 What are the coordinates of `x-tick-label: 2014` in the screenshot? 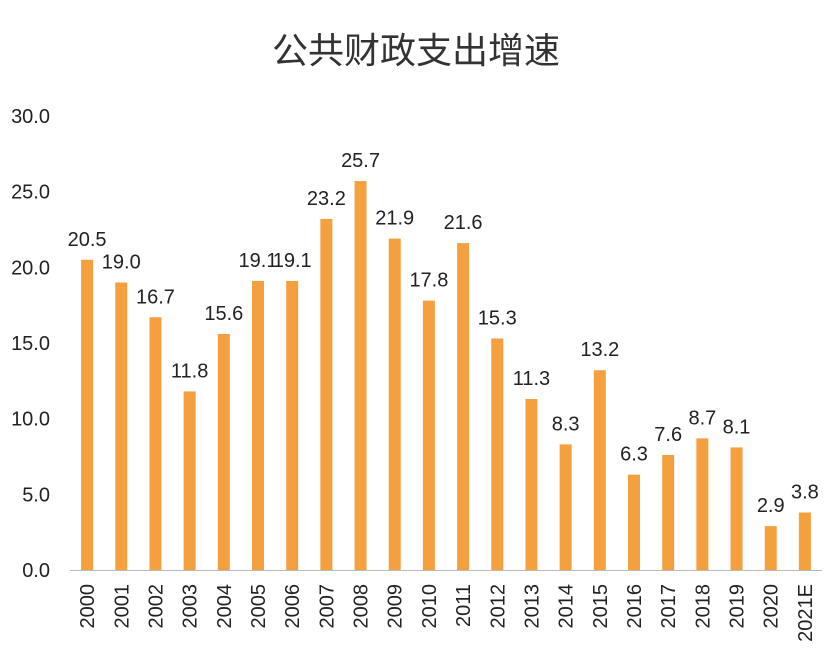 It's located at (567, 606).